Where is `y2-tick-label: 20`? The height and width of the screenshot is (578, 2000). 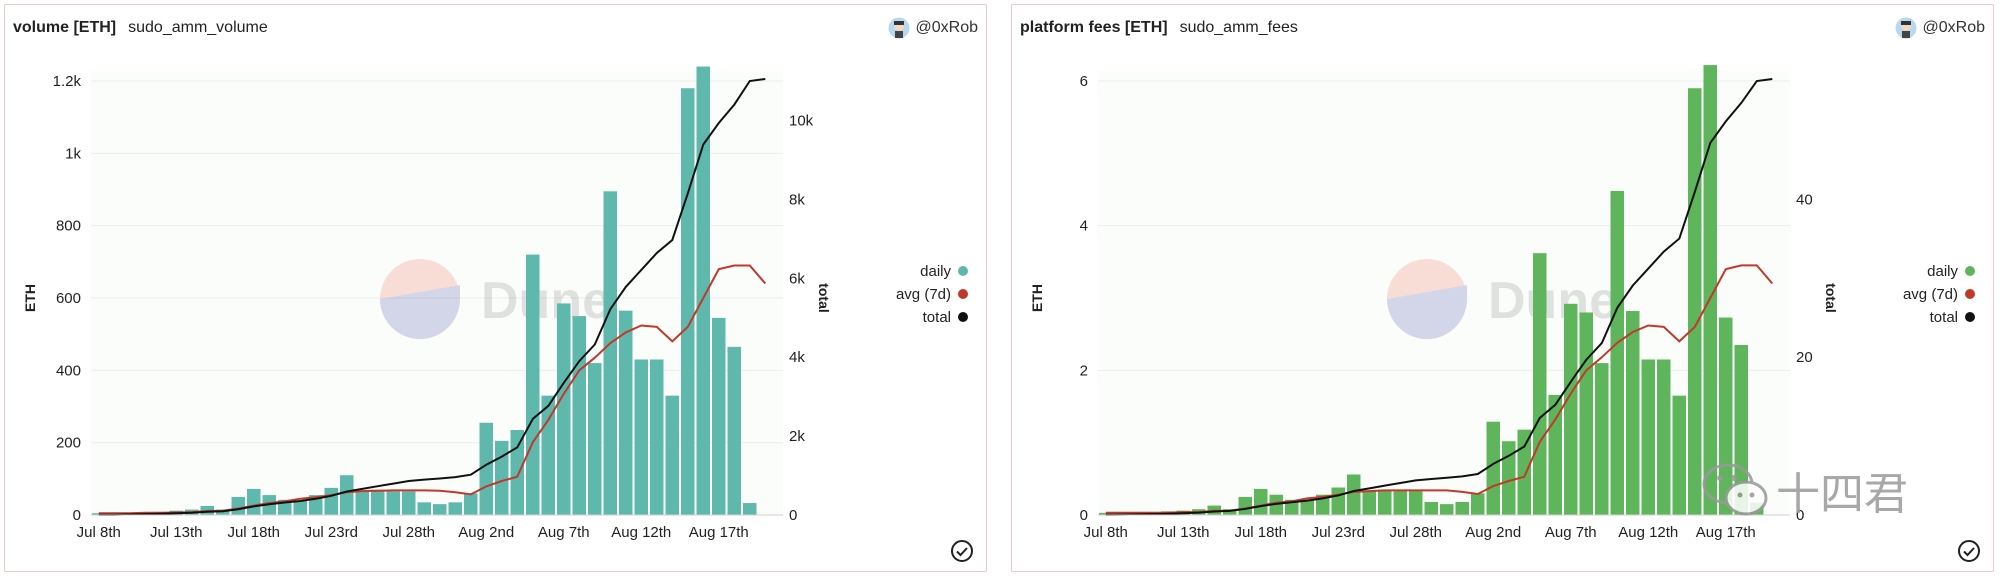
y2-tick-label: 20 is located at coordinates (1804, 357).